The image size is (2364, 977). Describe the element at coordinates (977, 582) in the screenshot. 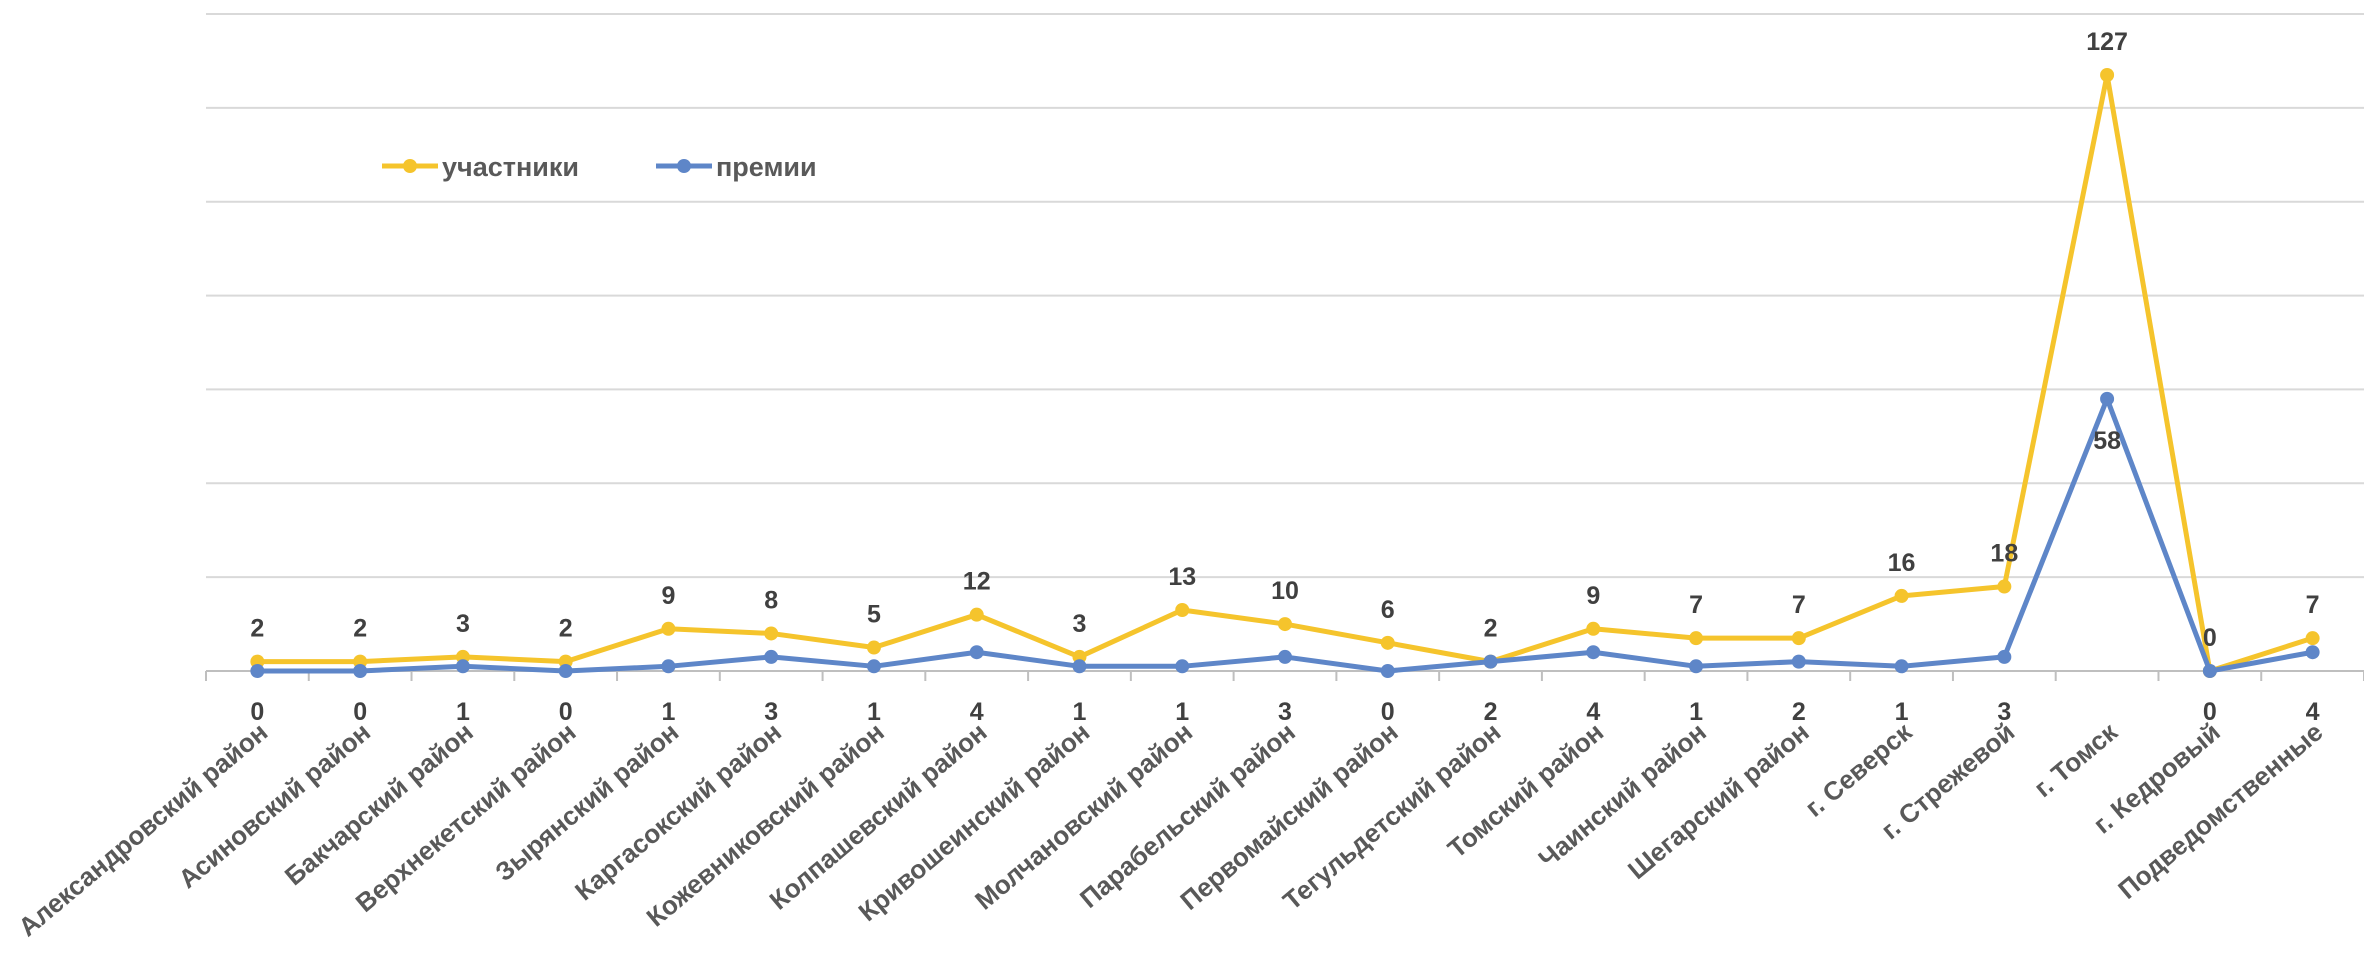

I see `data-label-participants: 12` at that location.